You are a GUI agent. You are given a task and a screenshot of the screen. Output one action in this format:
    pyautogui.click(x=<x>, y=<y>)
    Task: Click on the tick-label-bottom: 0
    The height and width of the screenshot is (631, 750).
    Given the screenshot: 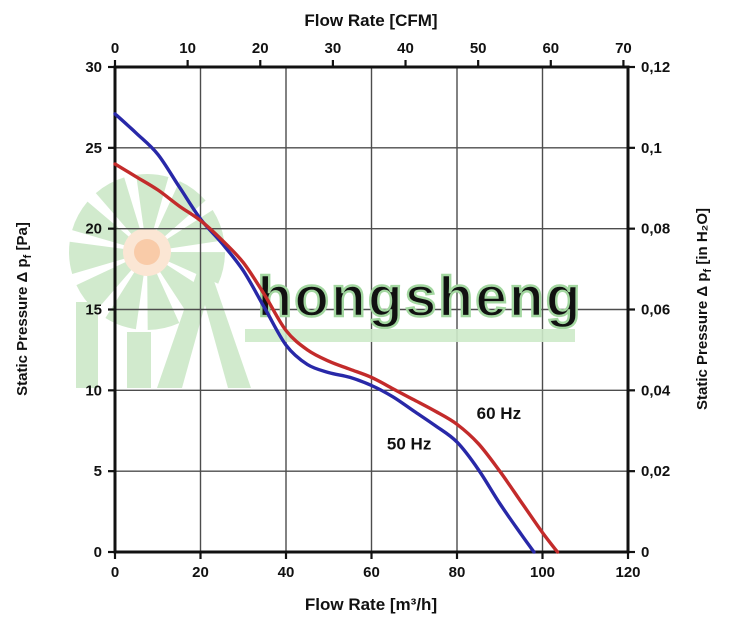 What is the action you would take?
    pyautogui.click(x=115, y=572)
    